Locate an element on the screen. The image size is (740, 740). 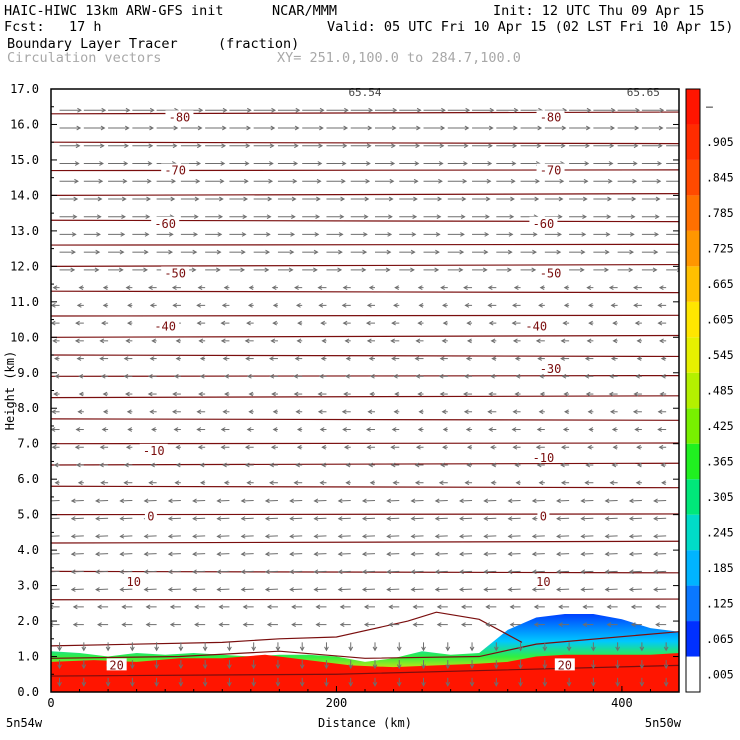
y-tick-label: 2.0 is located at coordinates (28, 621).